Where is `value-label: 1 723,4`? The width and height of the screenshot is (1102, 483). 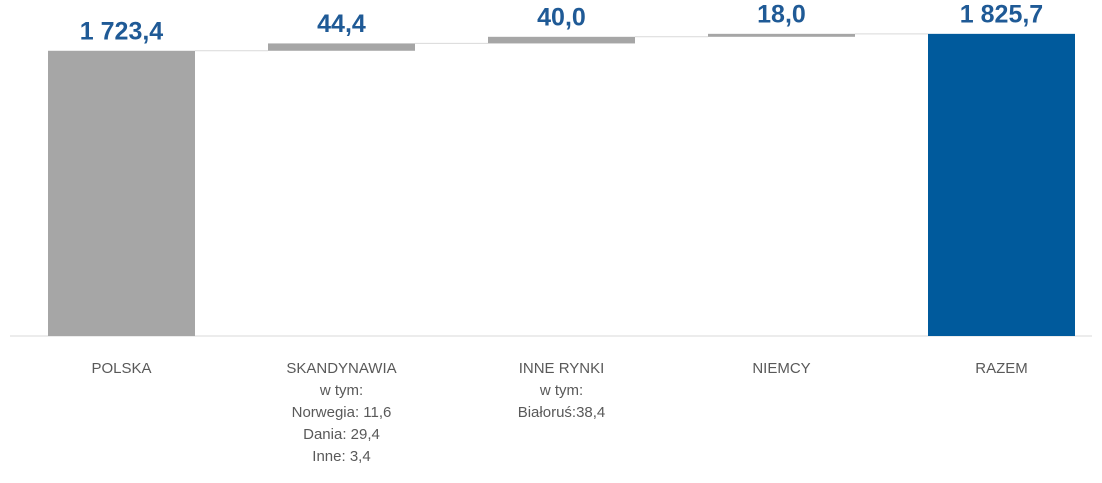 value-label: 1 723,4 is located at coordinates (122, 31).